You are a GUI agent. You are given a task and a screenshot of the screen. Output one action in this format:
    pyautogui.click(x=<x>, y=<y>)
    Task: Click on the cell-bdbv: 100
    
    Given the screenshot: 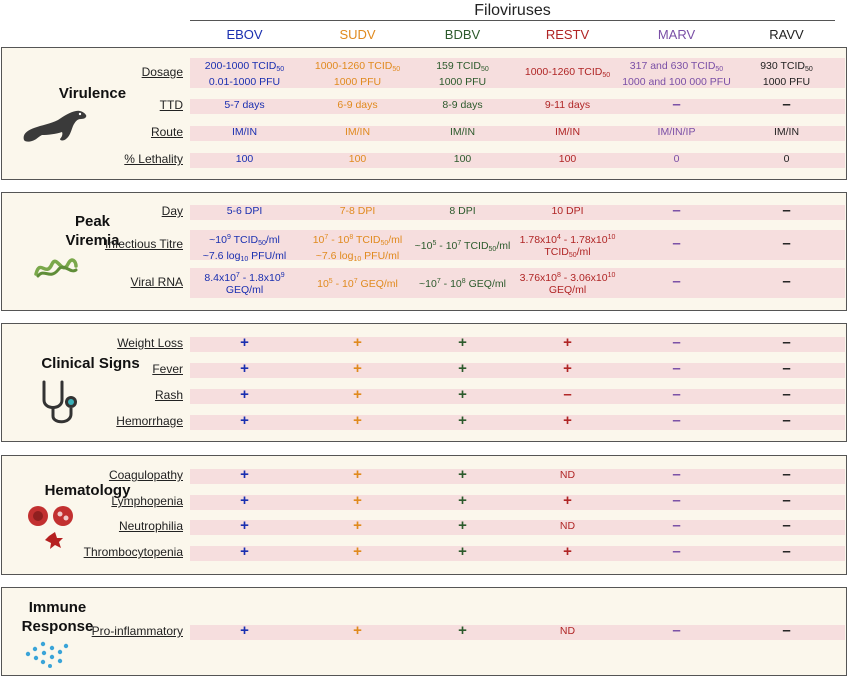 What is the action you would take?
    pyautogui.click(x=462, y=159)
    